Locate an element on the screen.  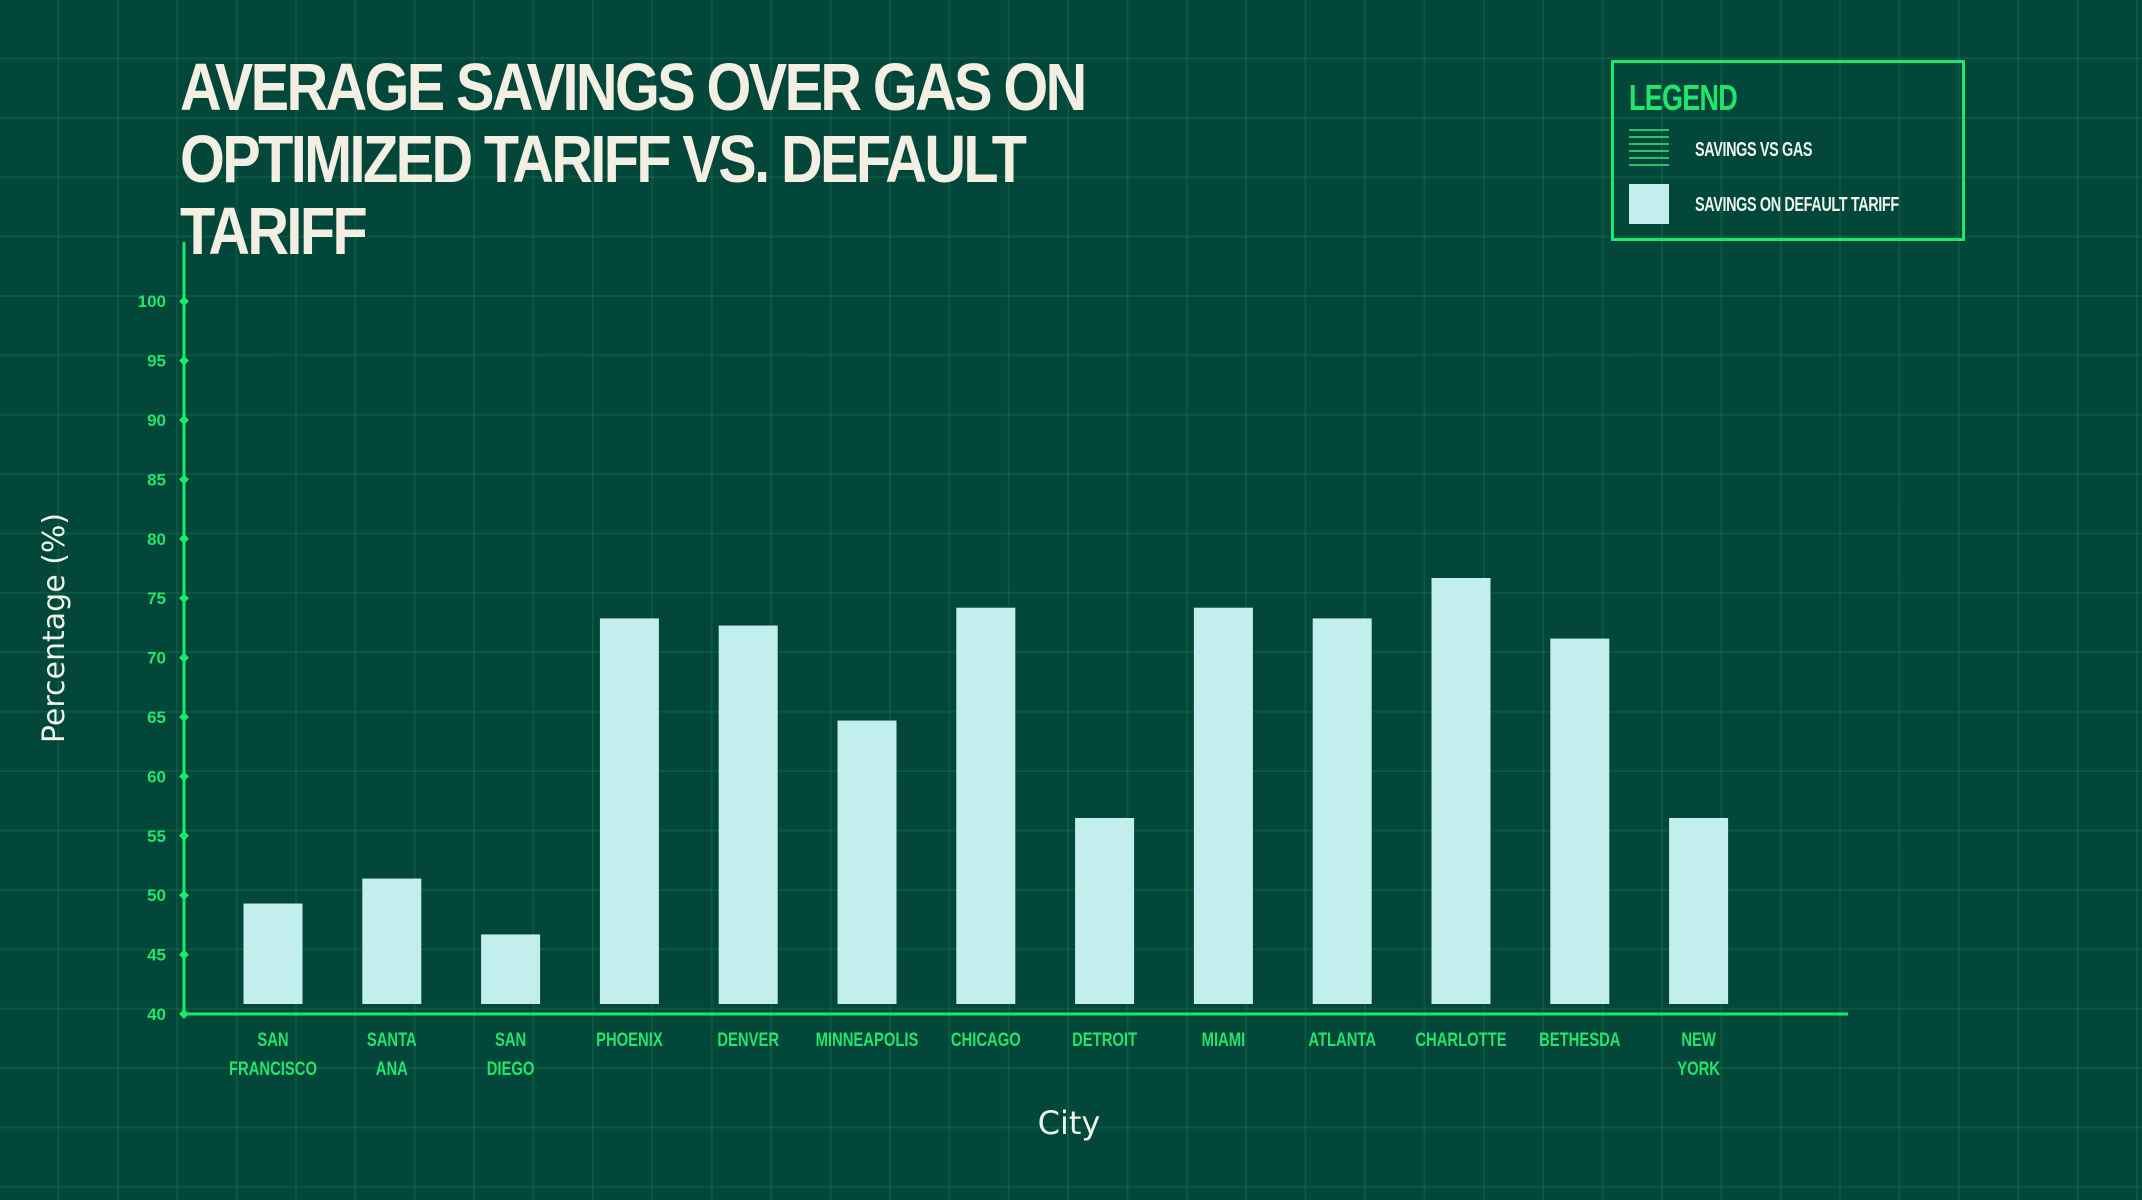
legend-item-savings-default: SAVINGS ON DEFAULT TARIFF is located at coordinates (1789, 204).